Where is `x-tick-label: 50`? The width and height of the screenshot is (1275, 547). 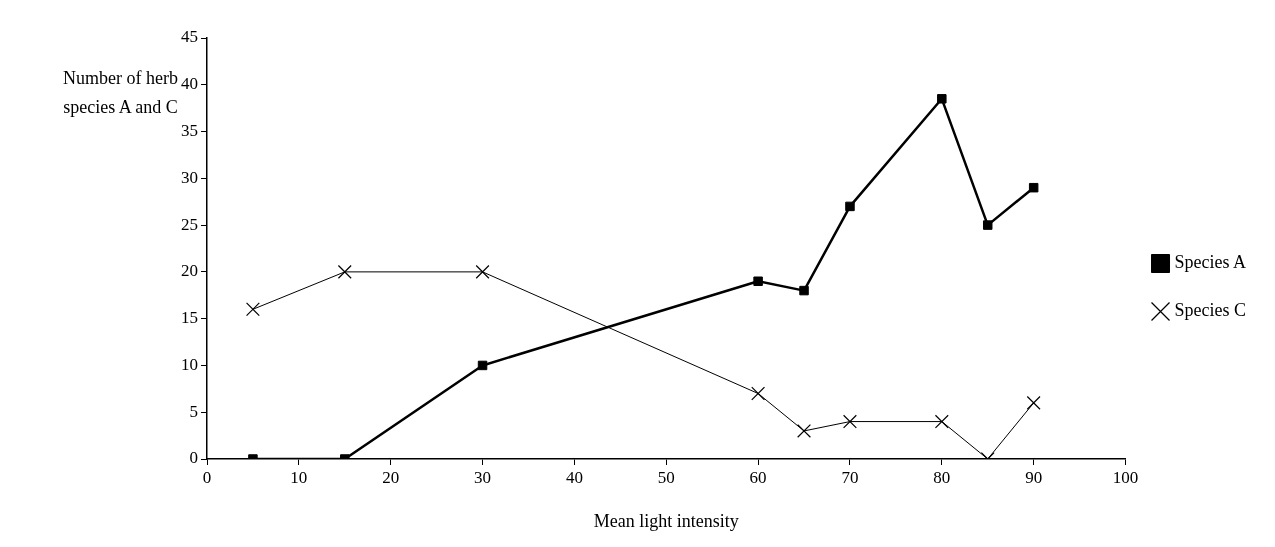
x-tick-label: 50 is located at coordinates (666, 477).